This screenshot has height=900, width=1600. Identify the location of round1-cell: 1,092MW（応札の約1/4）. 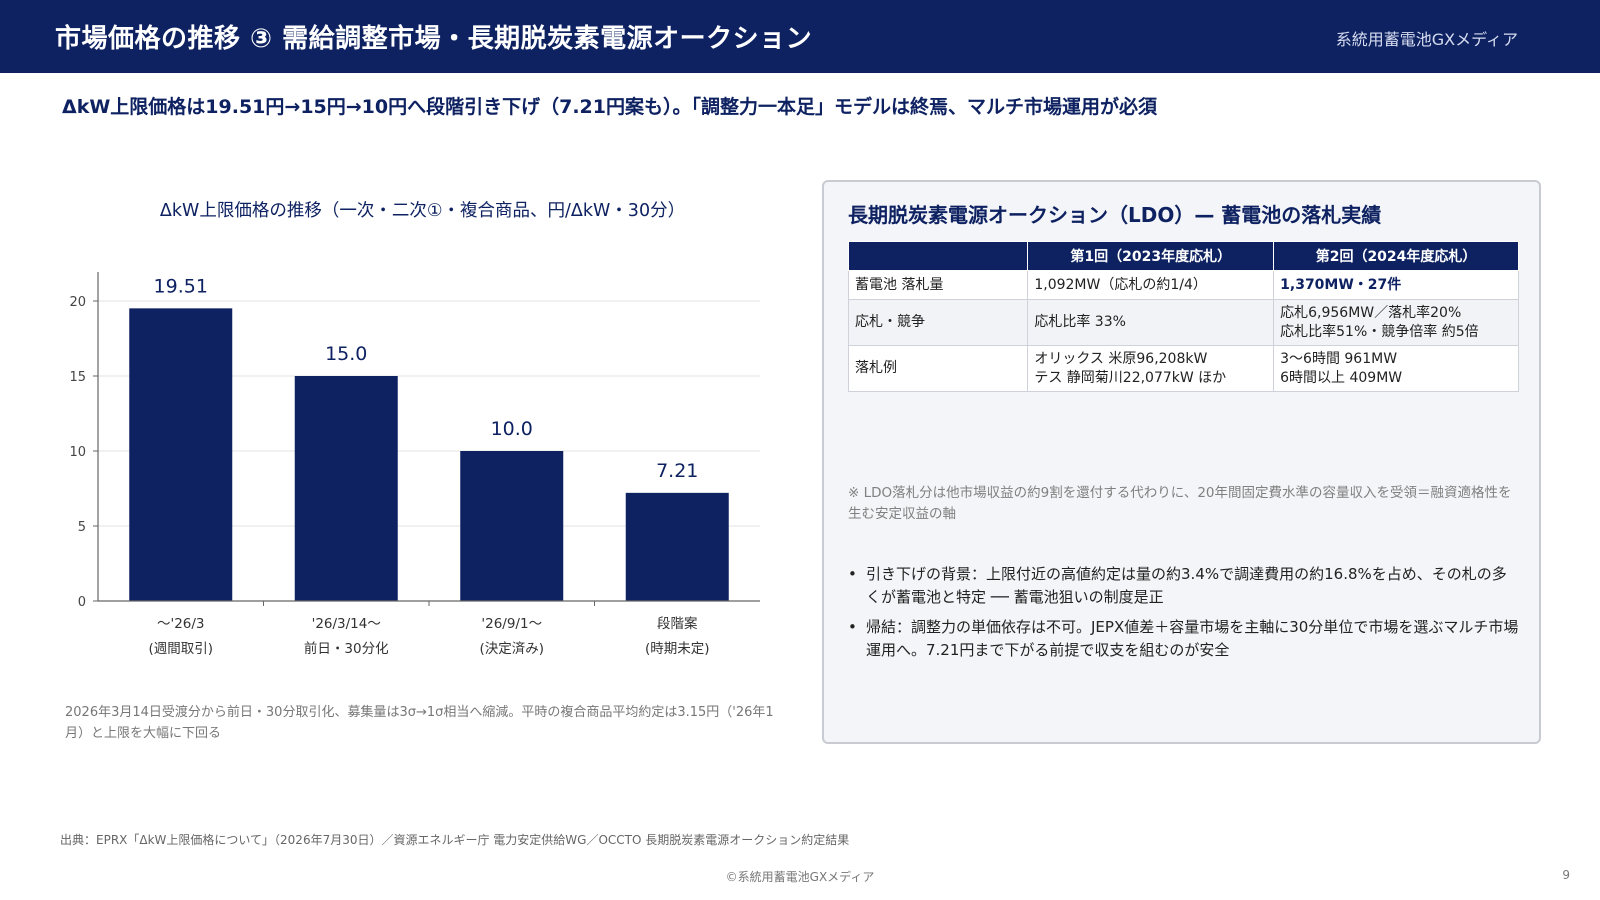
(1151, 285).